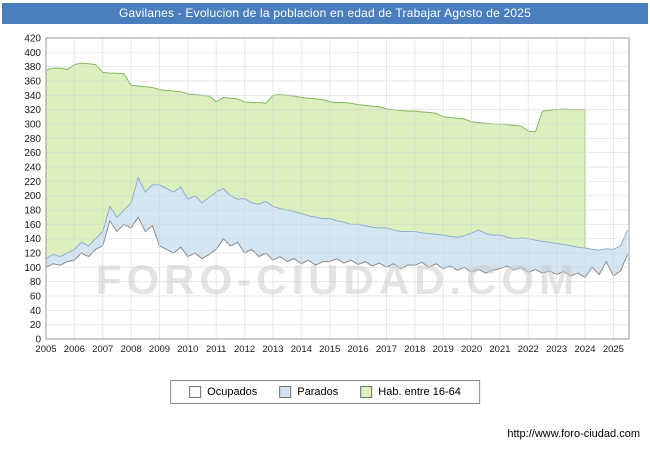  Describe the element at coordinates (556, 349) in the screenshot. I see `x-tick-label: 2023` at that location.